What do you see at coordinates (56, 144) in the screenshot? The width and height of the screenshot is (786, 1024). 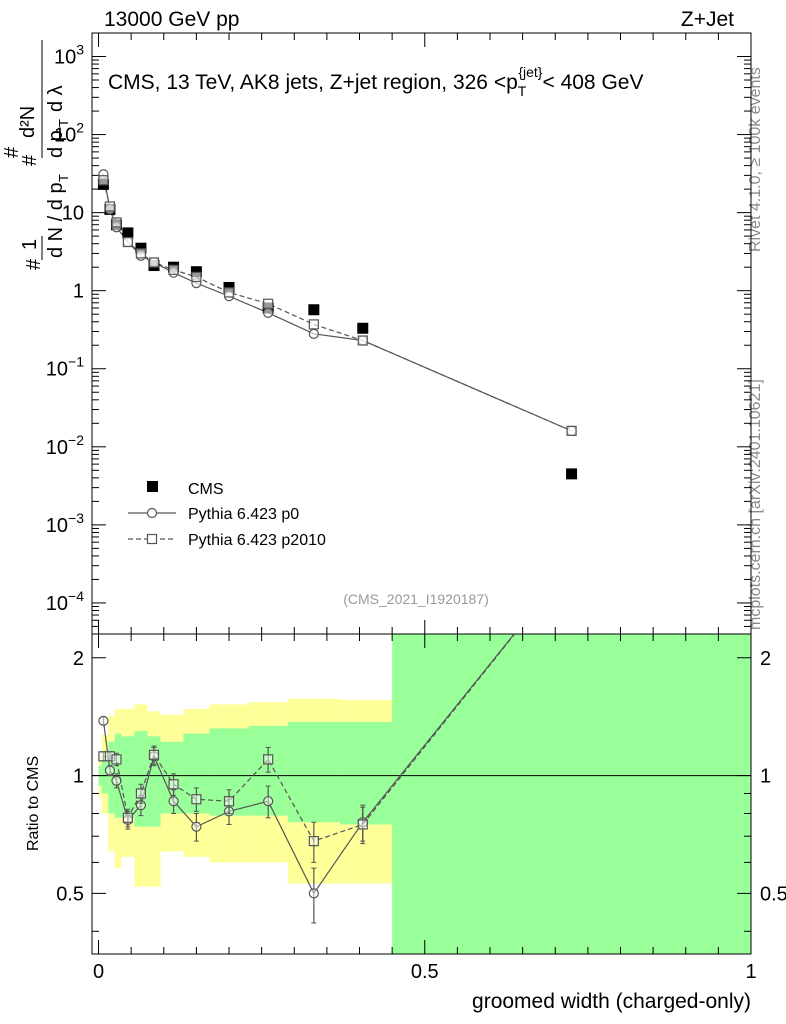 I see `svg-text: d p` at bounding box center [56, 144].